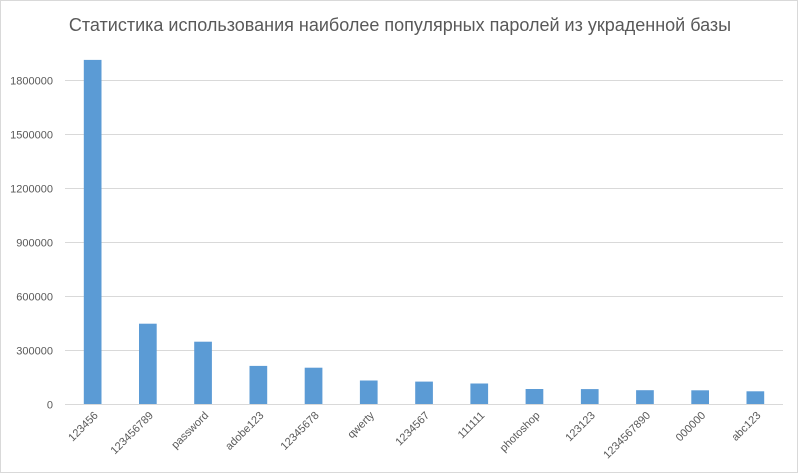 The width and height of the screenshot is (798, 474). What do you see at coordinates (472, 426) in the screenshot?
I see `x-category-label: 111111` at bounding box center [472, 426].